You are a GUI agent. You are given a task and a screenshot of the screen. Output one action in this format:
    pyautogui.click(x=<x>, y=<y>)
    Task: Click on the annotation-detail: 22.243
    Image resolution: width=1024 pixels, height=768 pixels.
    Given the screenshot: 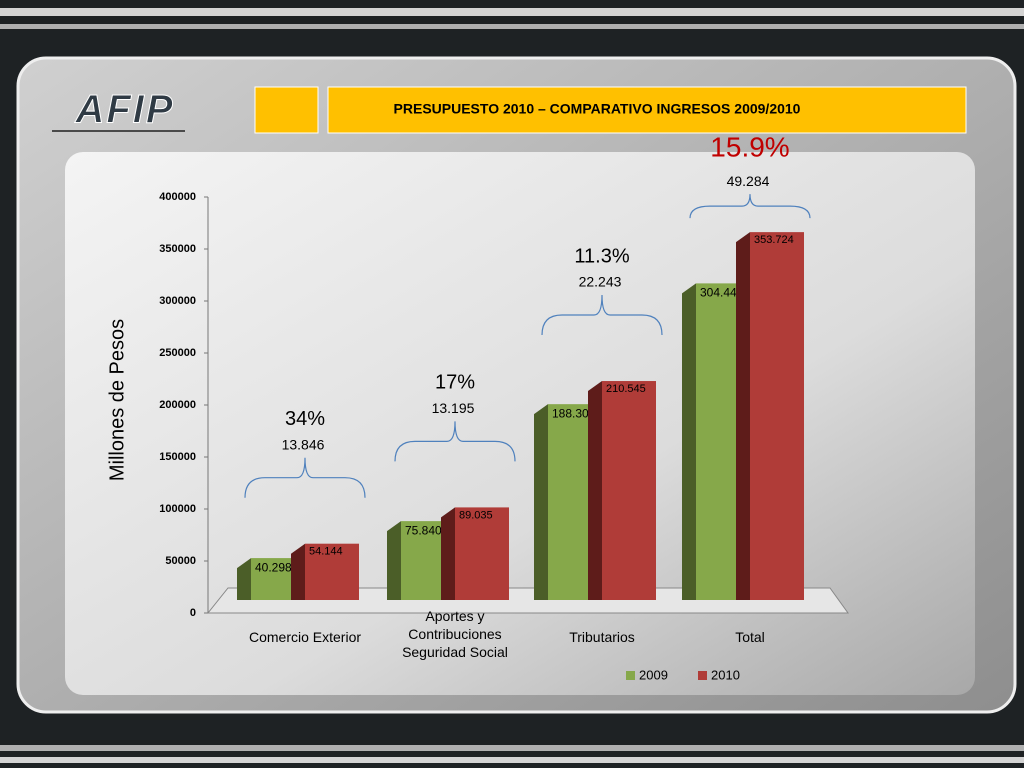 What is the action you would take?
    pyautogui.click(x=600, y=282)
    